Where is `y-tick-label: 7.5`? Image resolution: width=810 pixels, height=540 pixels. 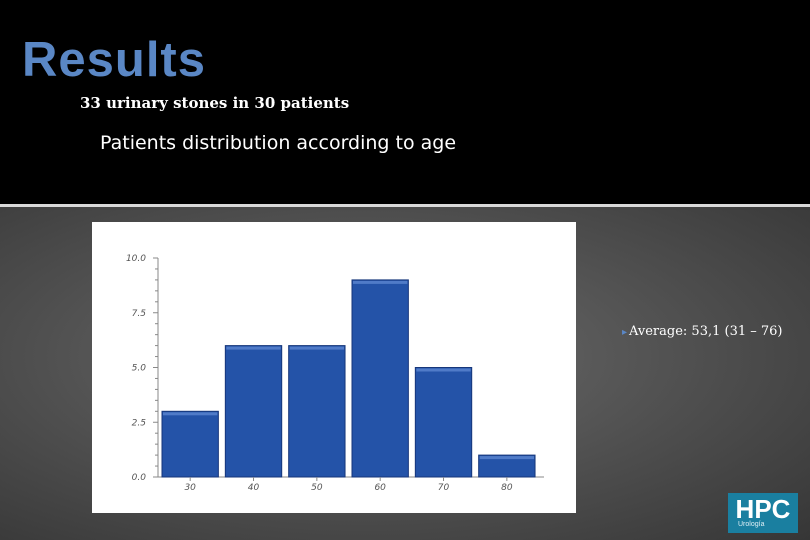
y-tick-label: 7.5 is located at coordinates (139, 314).